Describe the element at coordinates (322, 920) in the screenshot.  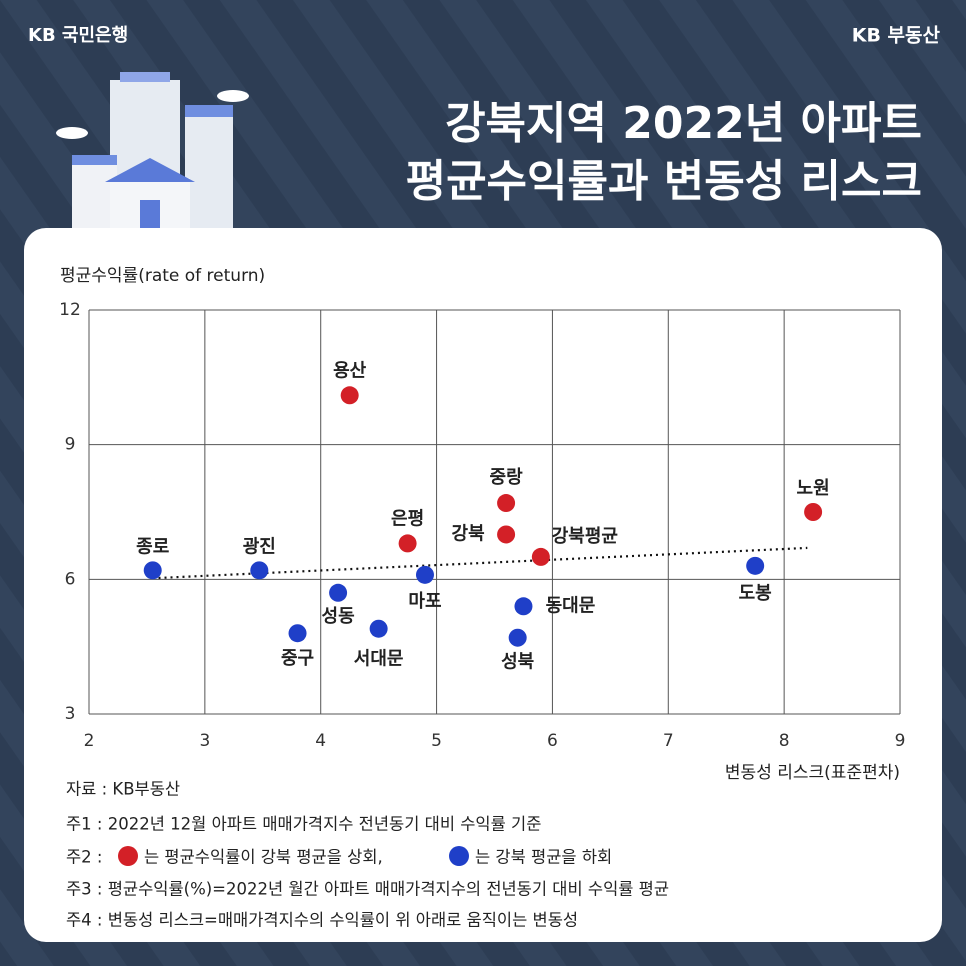
I see `note: 주4 : 변동성 리스크=매매가격지수의 수익률이 위 아래로 움직이는 변동성` at that location.